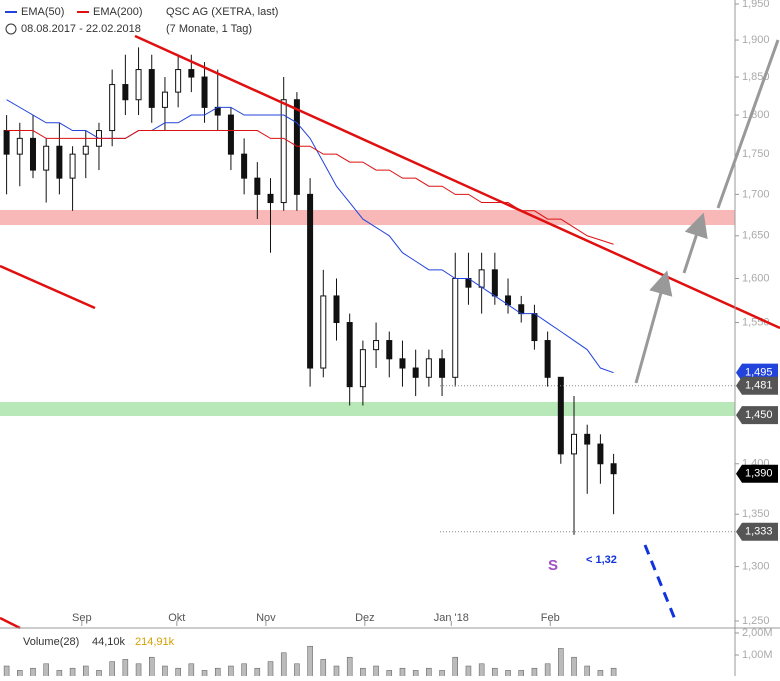 This screenshot has width=780, height=681. Describe the element at coordinates (756, 40) in the screenshot. I see `y-tick-label: 1,900` at that location.